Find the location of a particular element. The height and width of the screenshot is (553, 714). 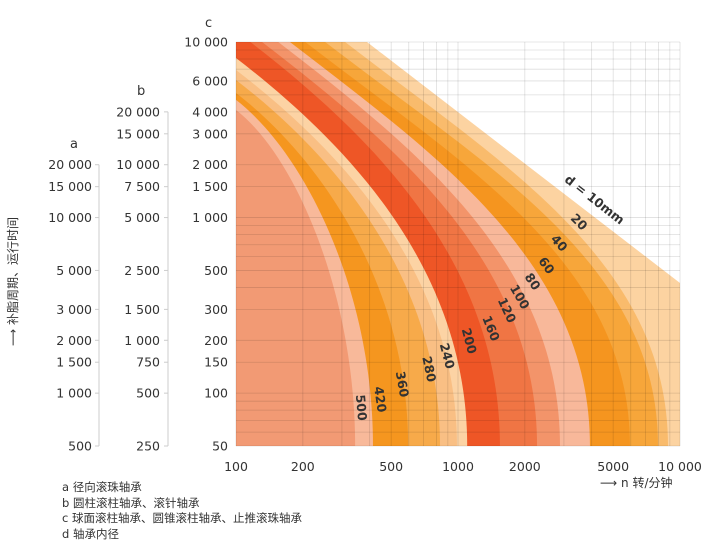

x-tick-label: 2000 is located at coordinates (525, 466).